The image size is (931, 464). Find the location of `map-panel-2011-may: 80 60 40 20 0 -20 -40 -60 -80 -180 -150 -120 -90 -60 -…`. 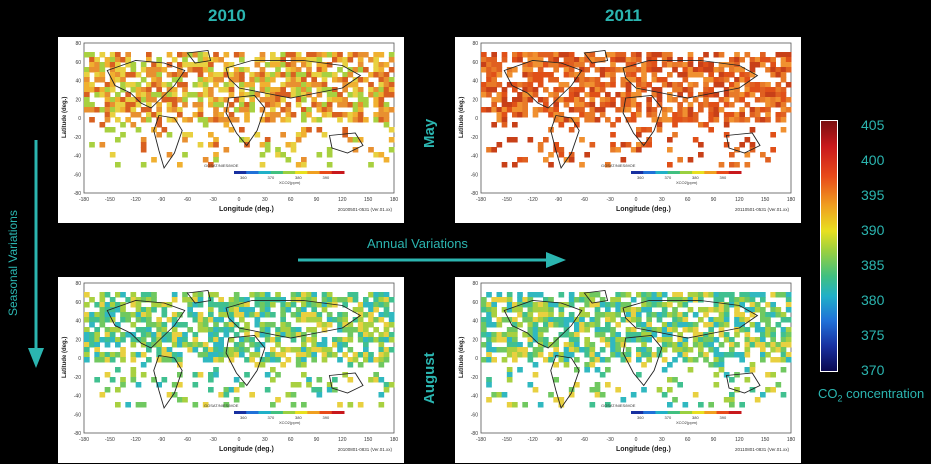

map-panel-2011-may: 80 60 40 20 0 -20 -40 -60 -80 -180 -150 -120 -90 -60 -… is located at coordinates (628, 130).